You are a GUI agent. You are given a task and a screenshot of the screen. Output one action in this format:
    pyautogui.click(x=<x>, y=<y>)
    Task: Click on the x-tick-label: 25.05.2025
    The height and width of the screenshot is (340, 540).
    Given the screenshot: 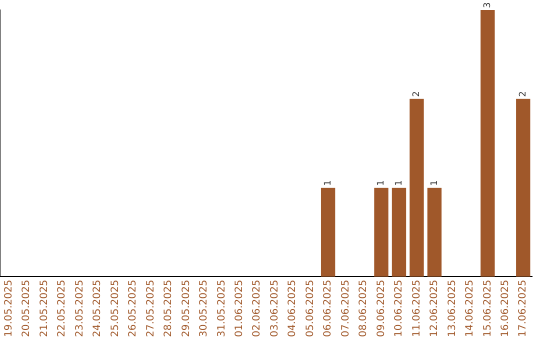 What is the action you would take?
    pyautogui.click(x=115, y=309)
    